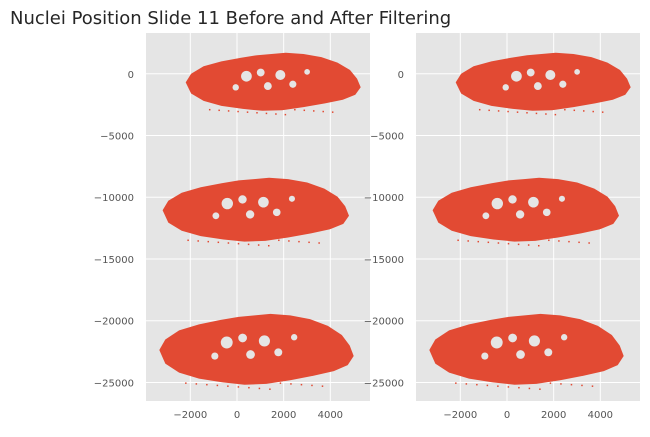 This screenshot has width=650, height=437. Describe the element at coordinates (600, 415) in the screenshot. I see `x-tick-label: 4000` at that location.